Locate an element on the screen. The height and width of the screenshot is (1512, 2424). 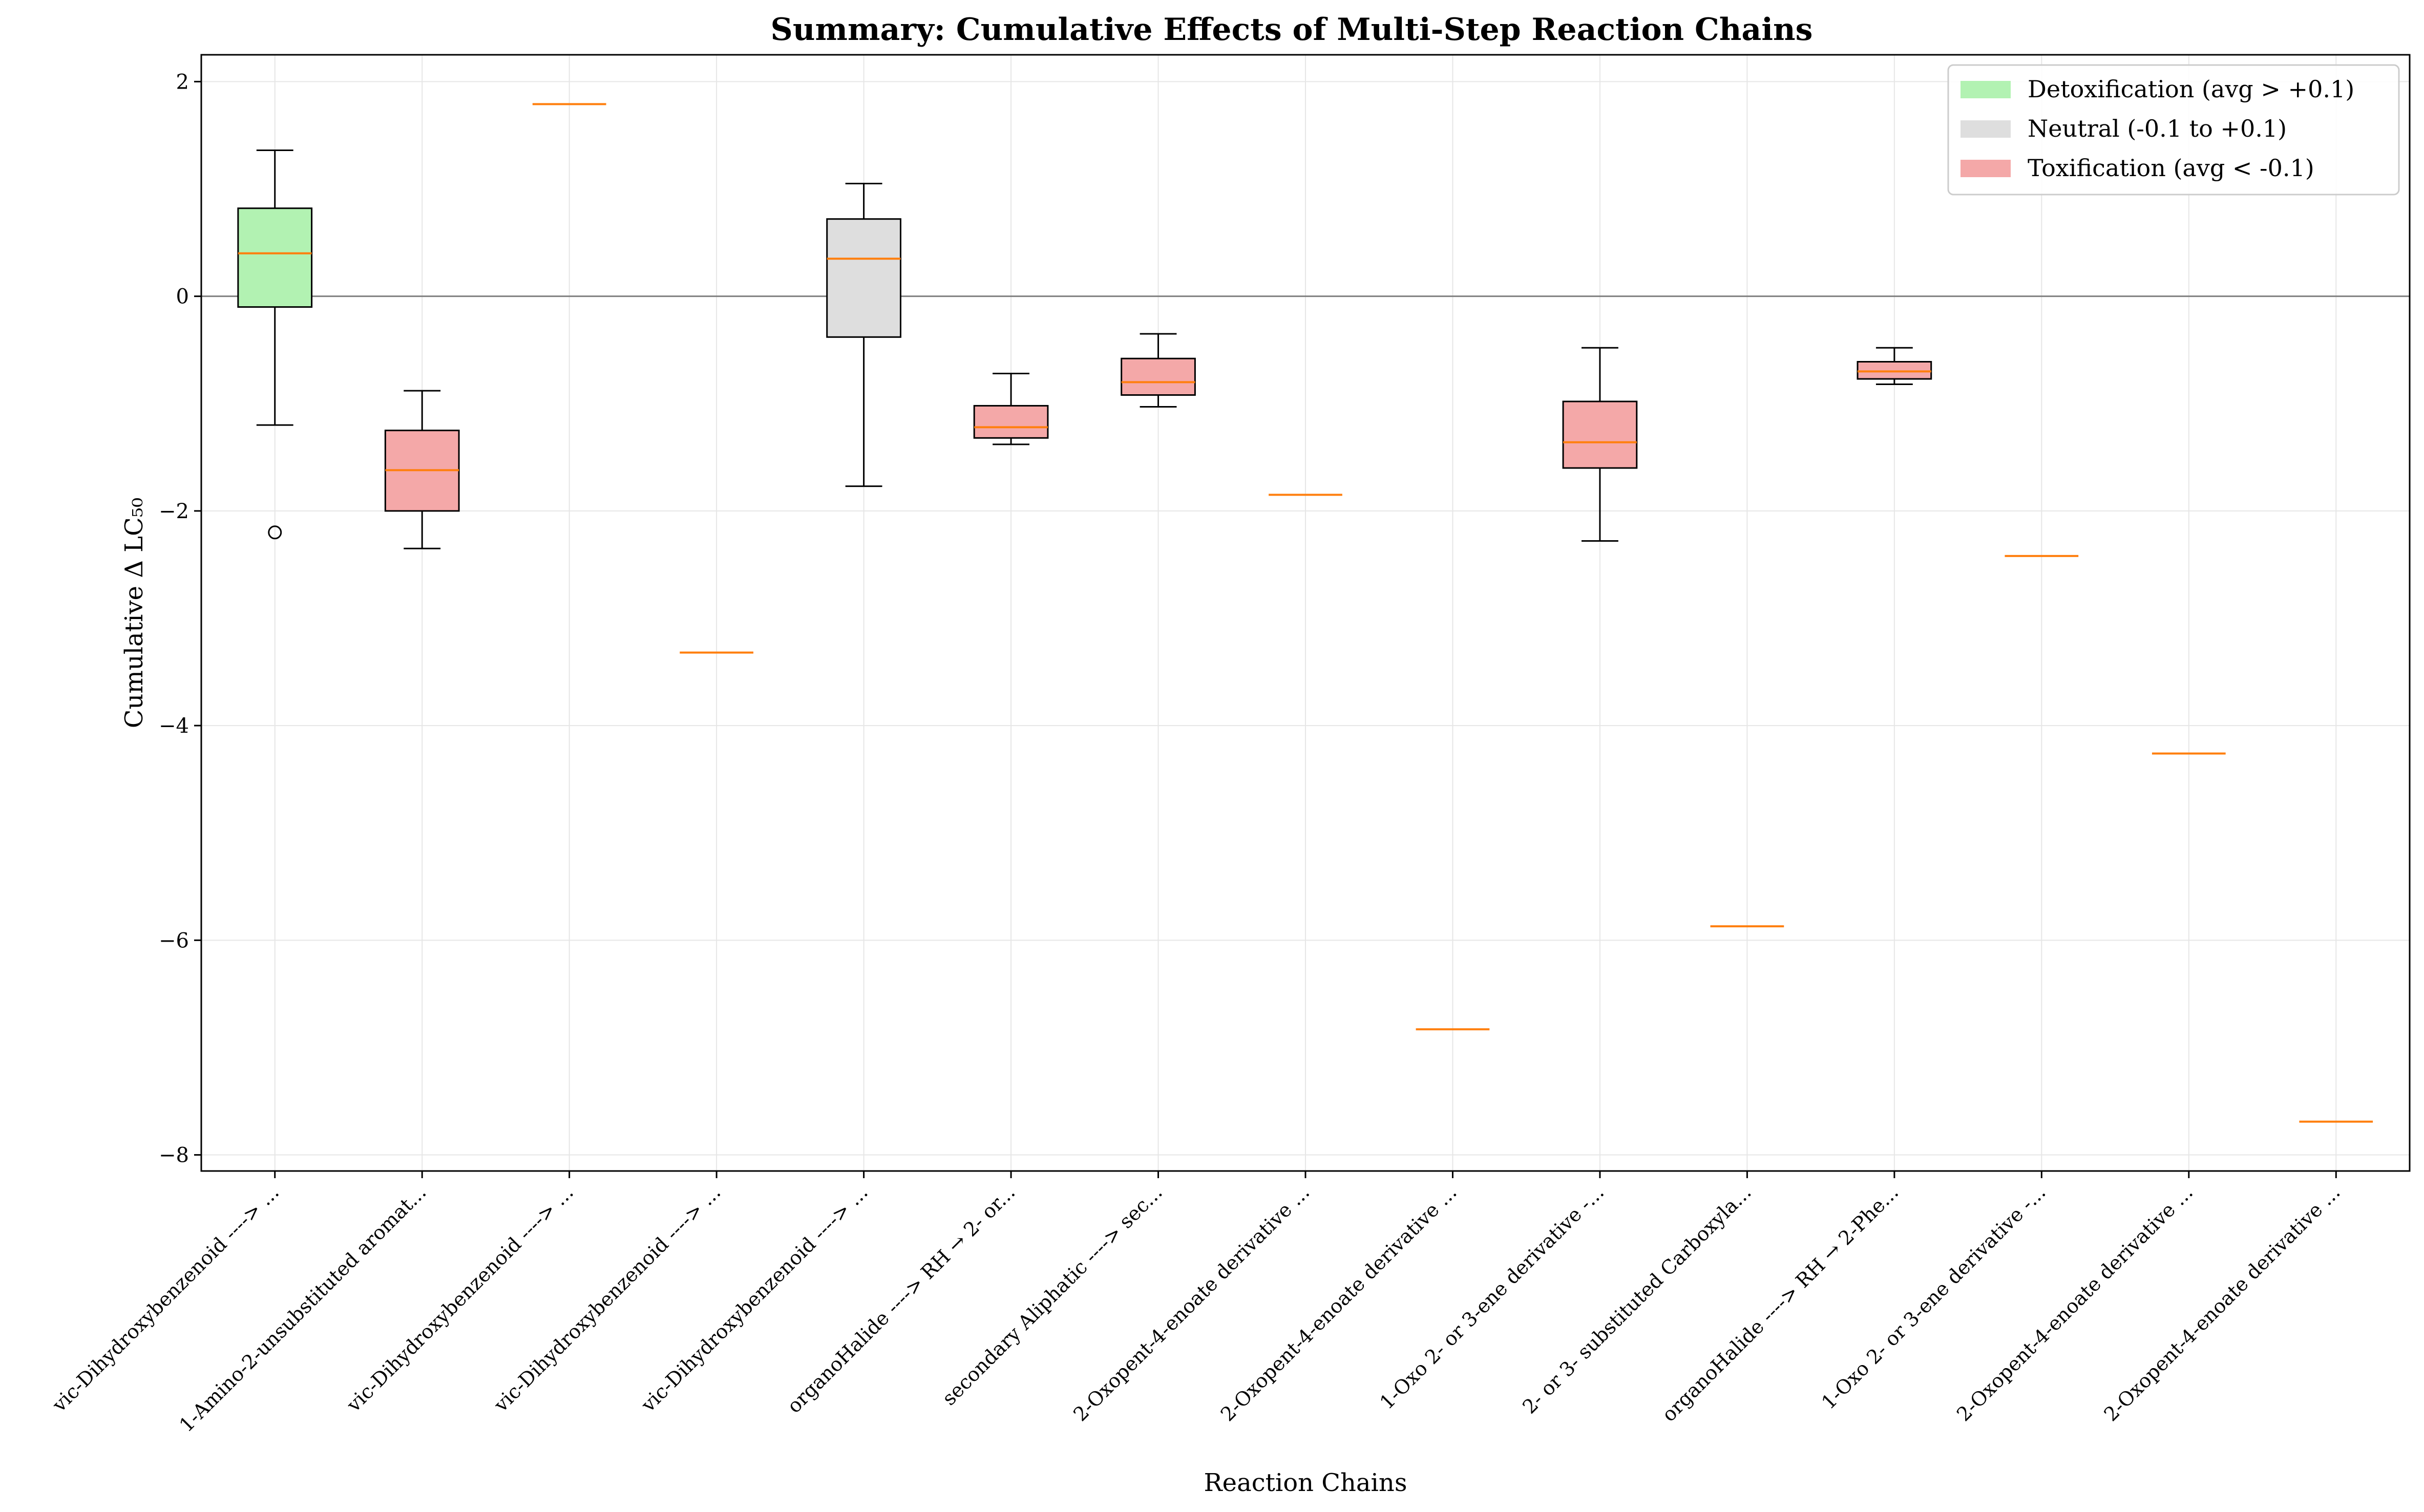
outlier-point is located at coordinates (275, 532).